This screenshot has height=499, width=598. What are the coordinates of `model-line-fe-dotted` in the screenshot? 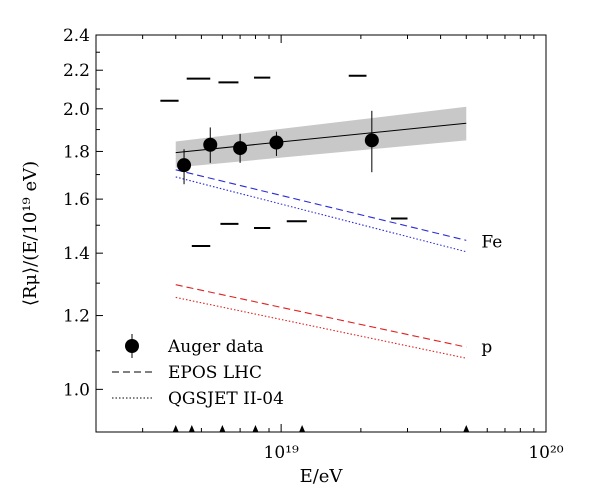 It's located at (321, 214).